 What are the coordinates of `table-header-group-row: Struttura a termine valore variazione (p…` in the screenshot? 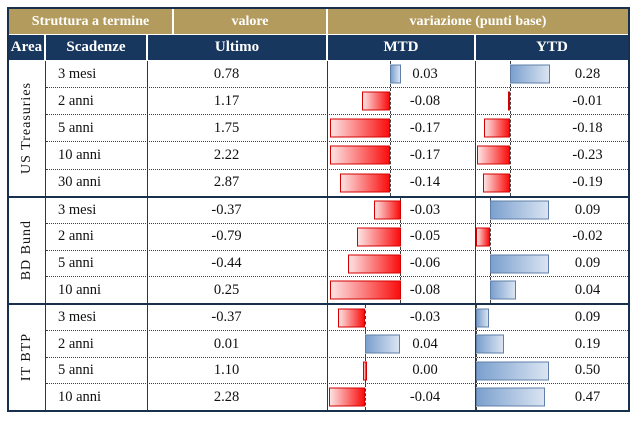 It's located at (318, 21).